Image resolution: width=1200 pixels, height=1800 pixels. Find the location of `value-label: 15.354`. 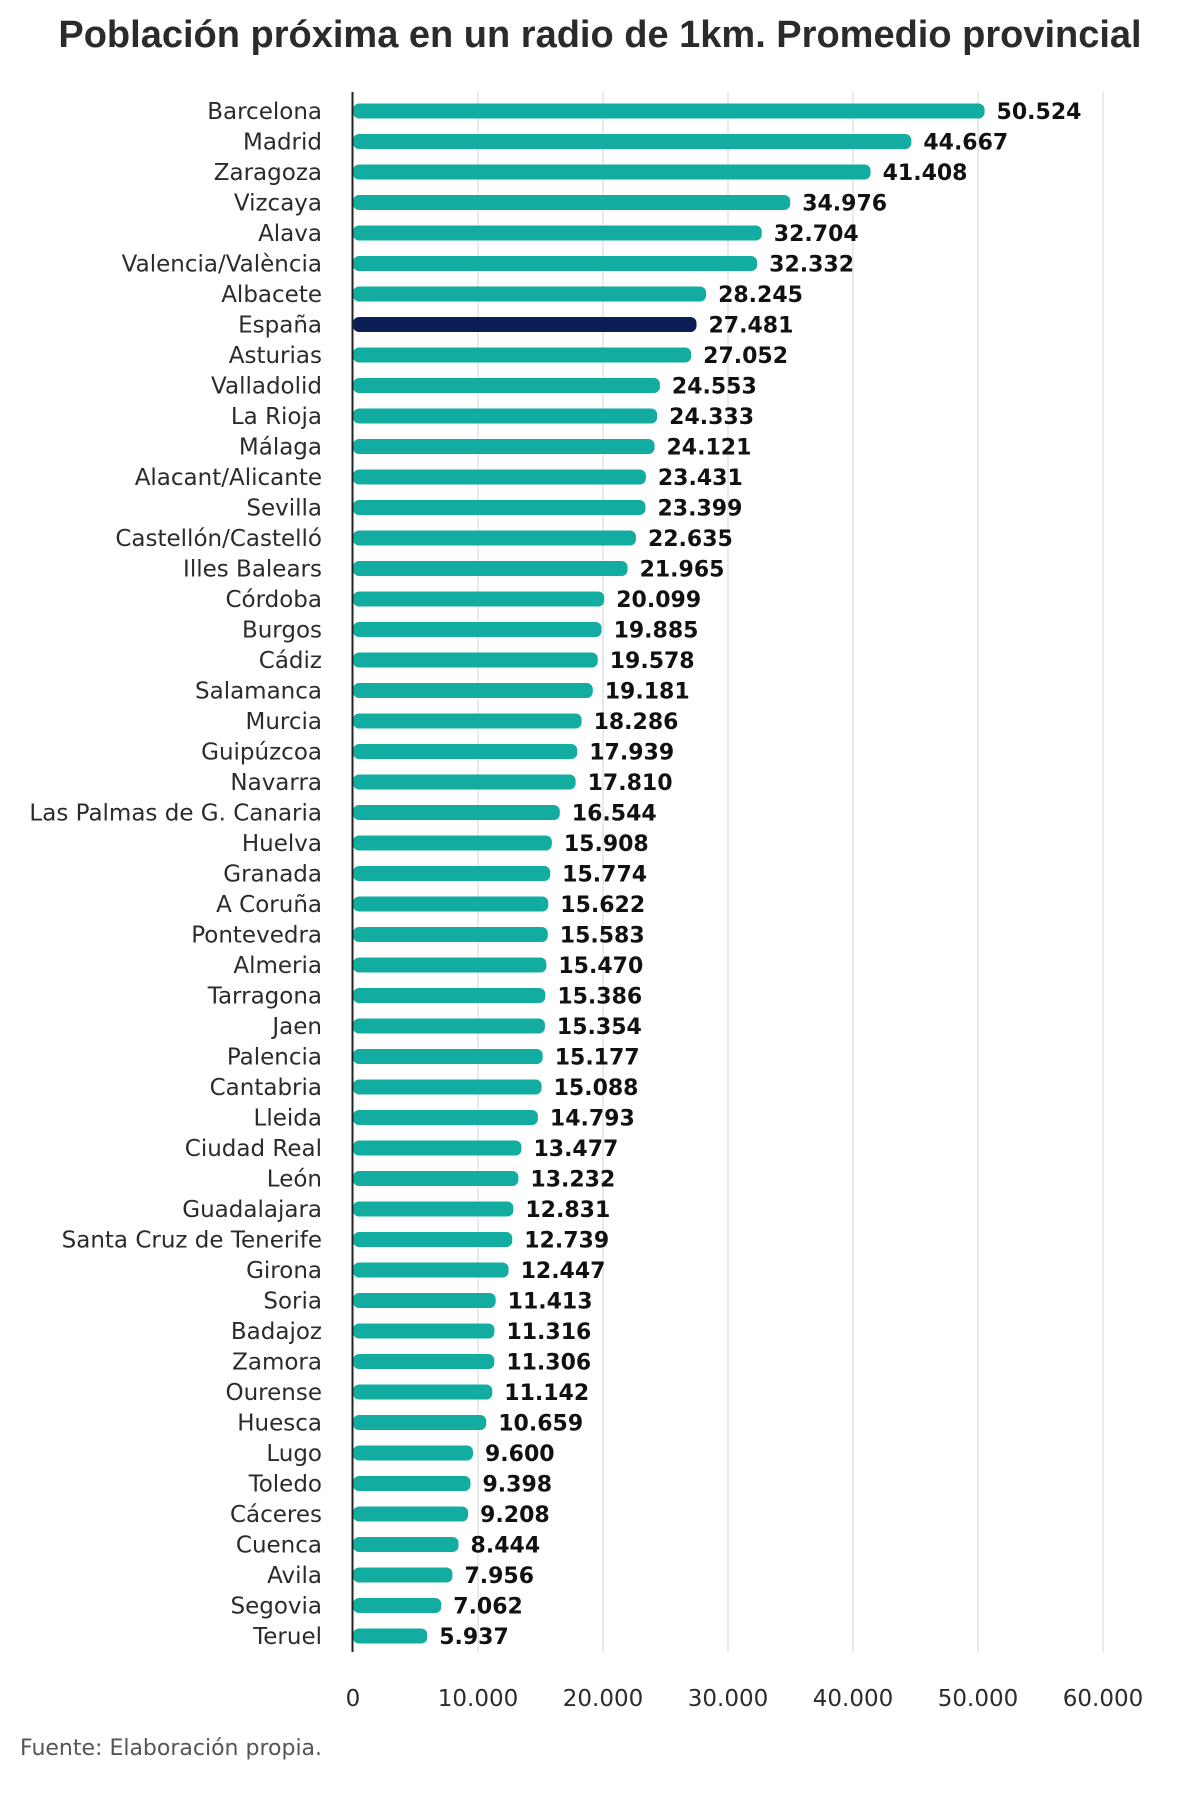

value-label: 15.354 is located at coordinates (599, 1027).